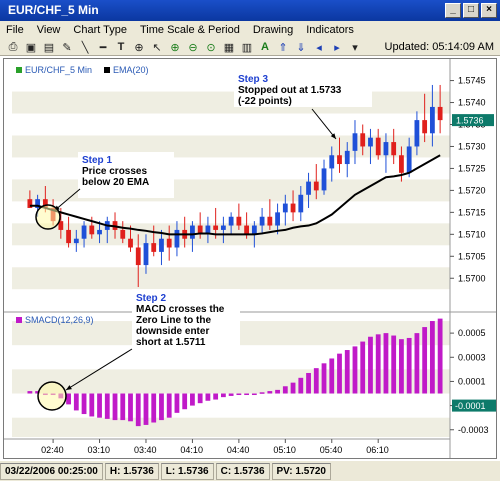 This screenshot has width=500, height=481. What do you see at coordinates (172, 331) in the screenshot?
I see `step2-line: downside enter` at bounding box center [172, 331].